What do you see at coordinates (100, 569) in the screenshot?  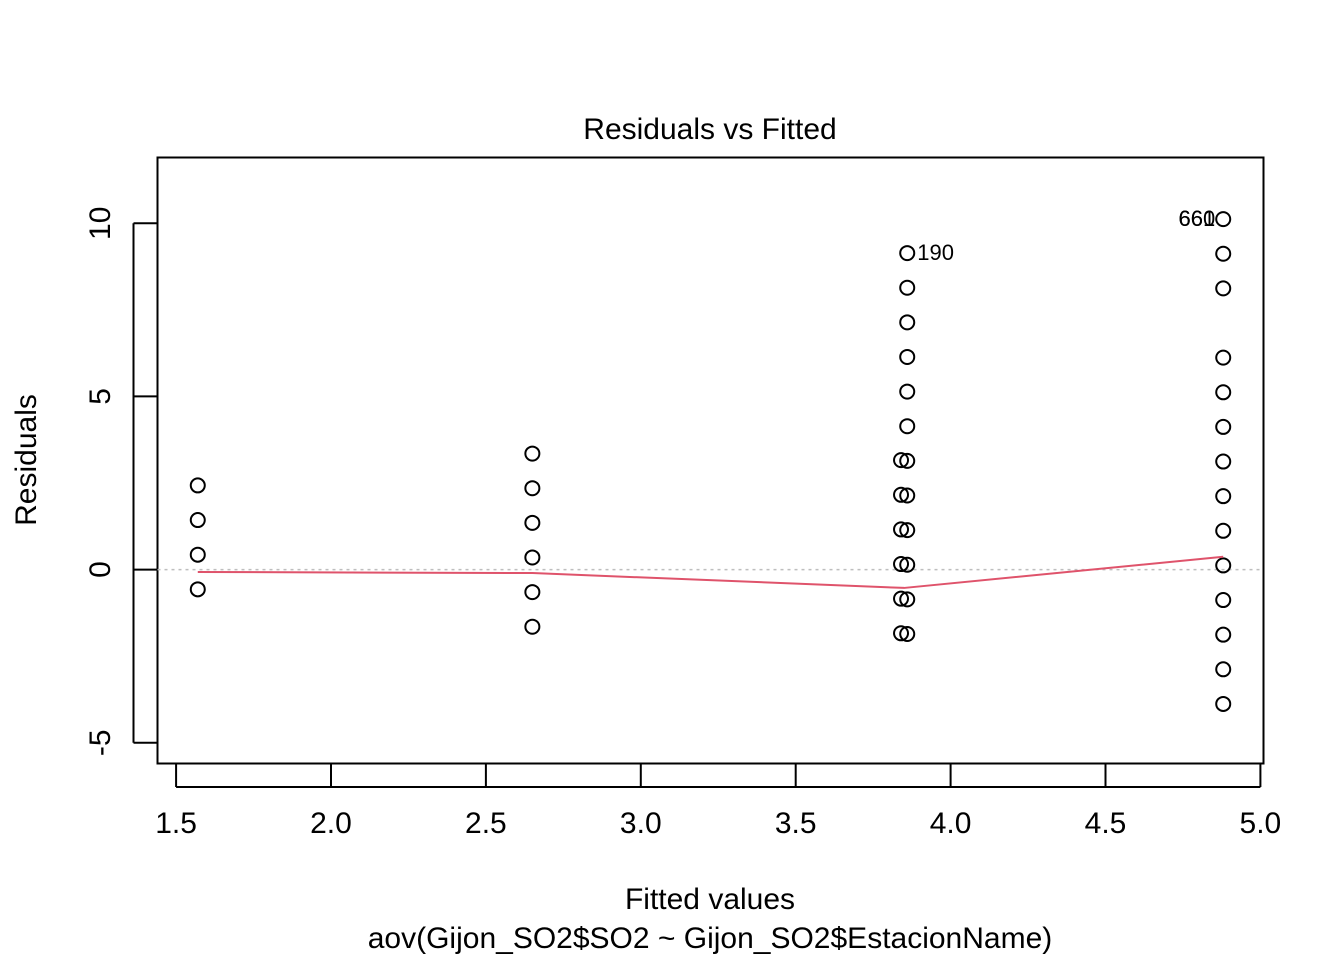 I see `y-tick-label: 0` at bounding box center [100, 569].